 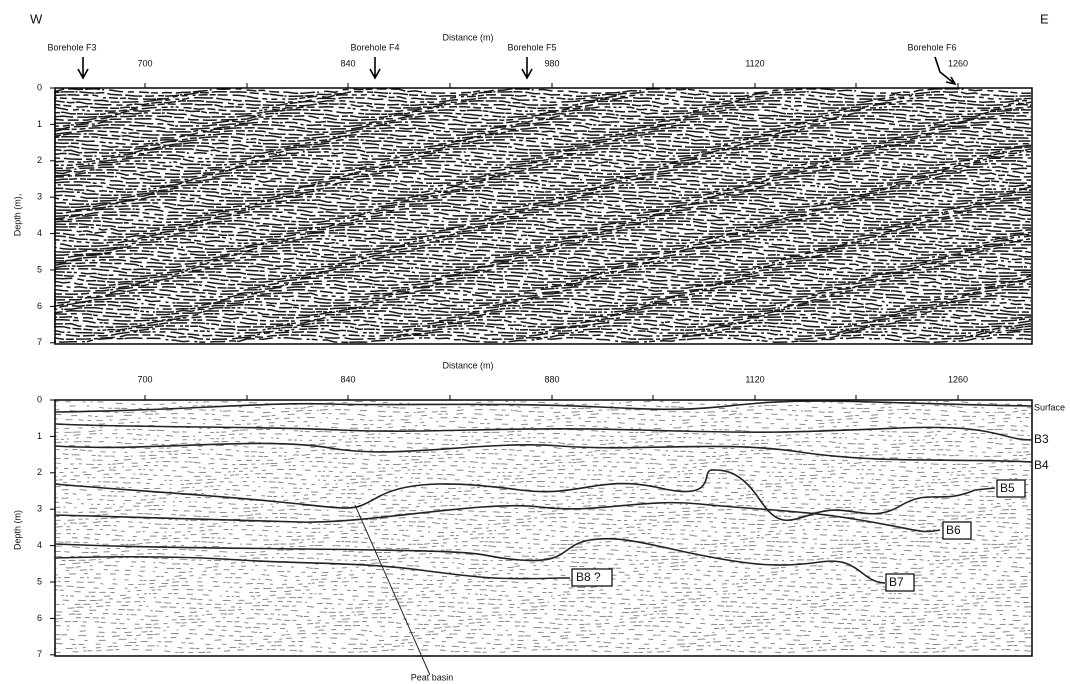 I want to click on borehole-label: Borehole F4, so click(x=374, y=47).